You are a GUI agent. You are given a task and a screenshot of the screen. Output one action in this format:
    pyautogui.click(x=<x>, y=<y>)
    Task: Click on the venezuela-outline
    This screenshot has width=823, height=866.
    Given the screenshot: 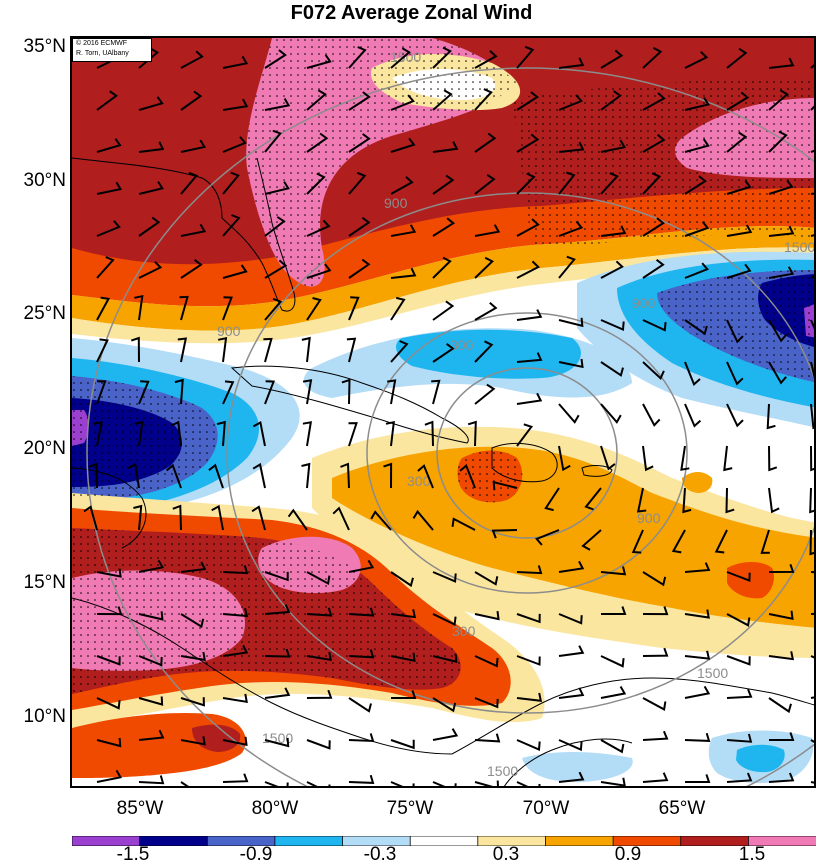 What is the action you would take?
    pyautogui.click(x=568, y=762)
    